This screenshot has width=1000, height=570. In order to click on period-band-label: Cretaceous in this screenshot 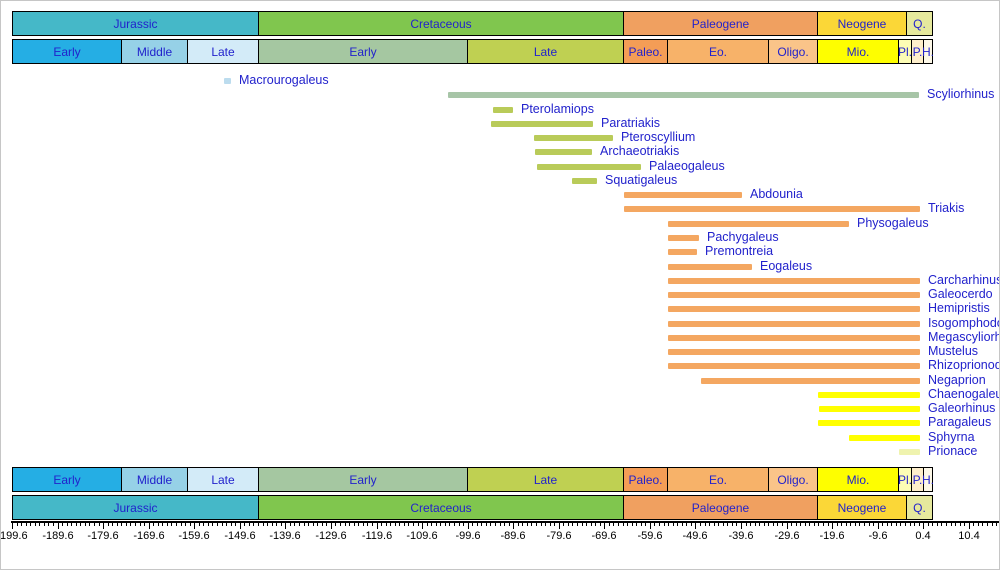, I will do `click(441, 23)`.